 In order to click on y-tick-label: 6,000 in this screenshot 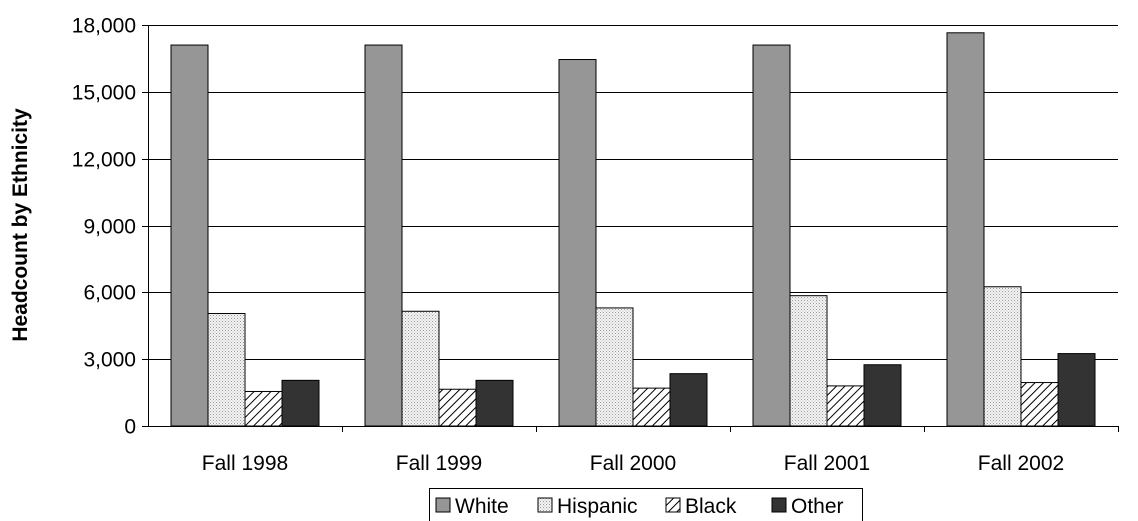, I will do `click(109, 293)`.